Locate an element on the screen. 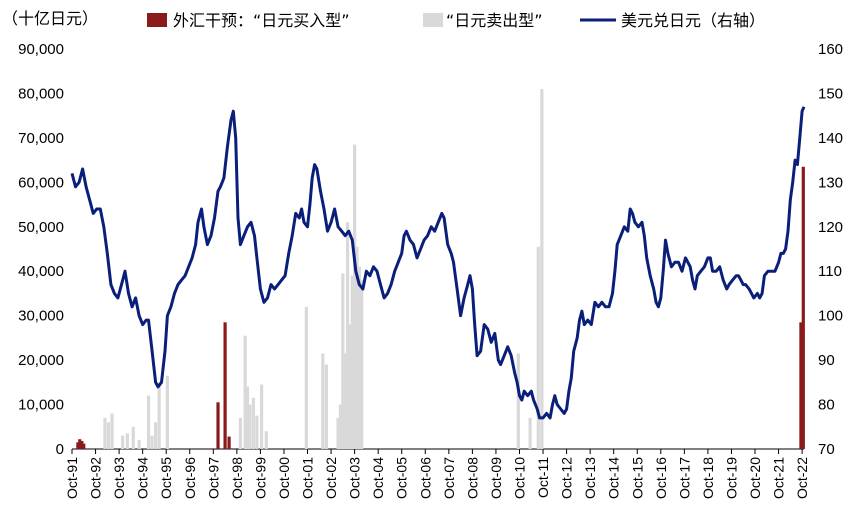 The width and height of the screenshot is (862, 519). left-tick-label: 50,000 is located at coordinates (41, 227).